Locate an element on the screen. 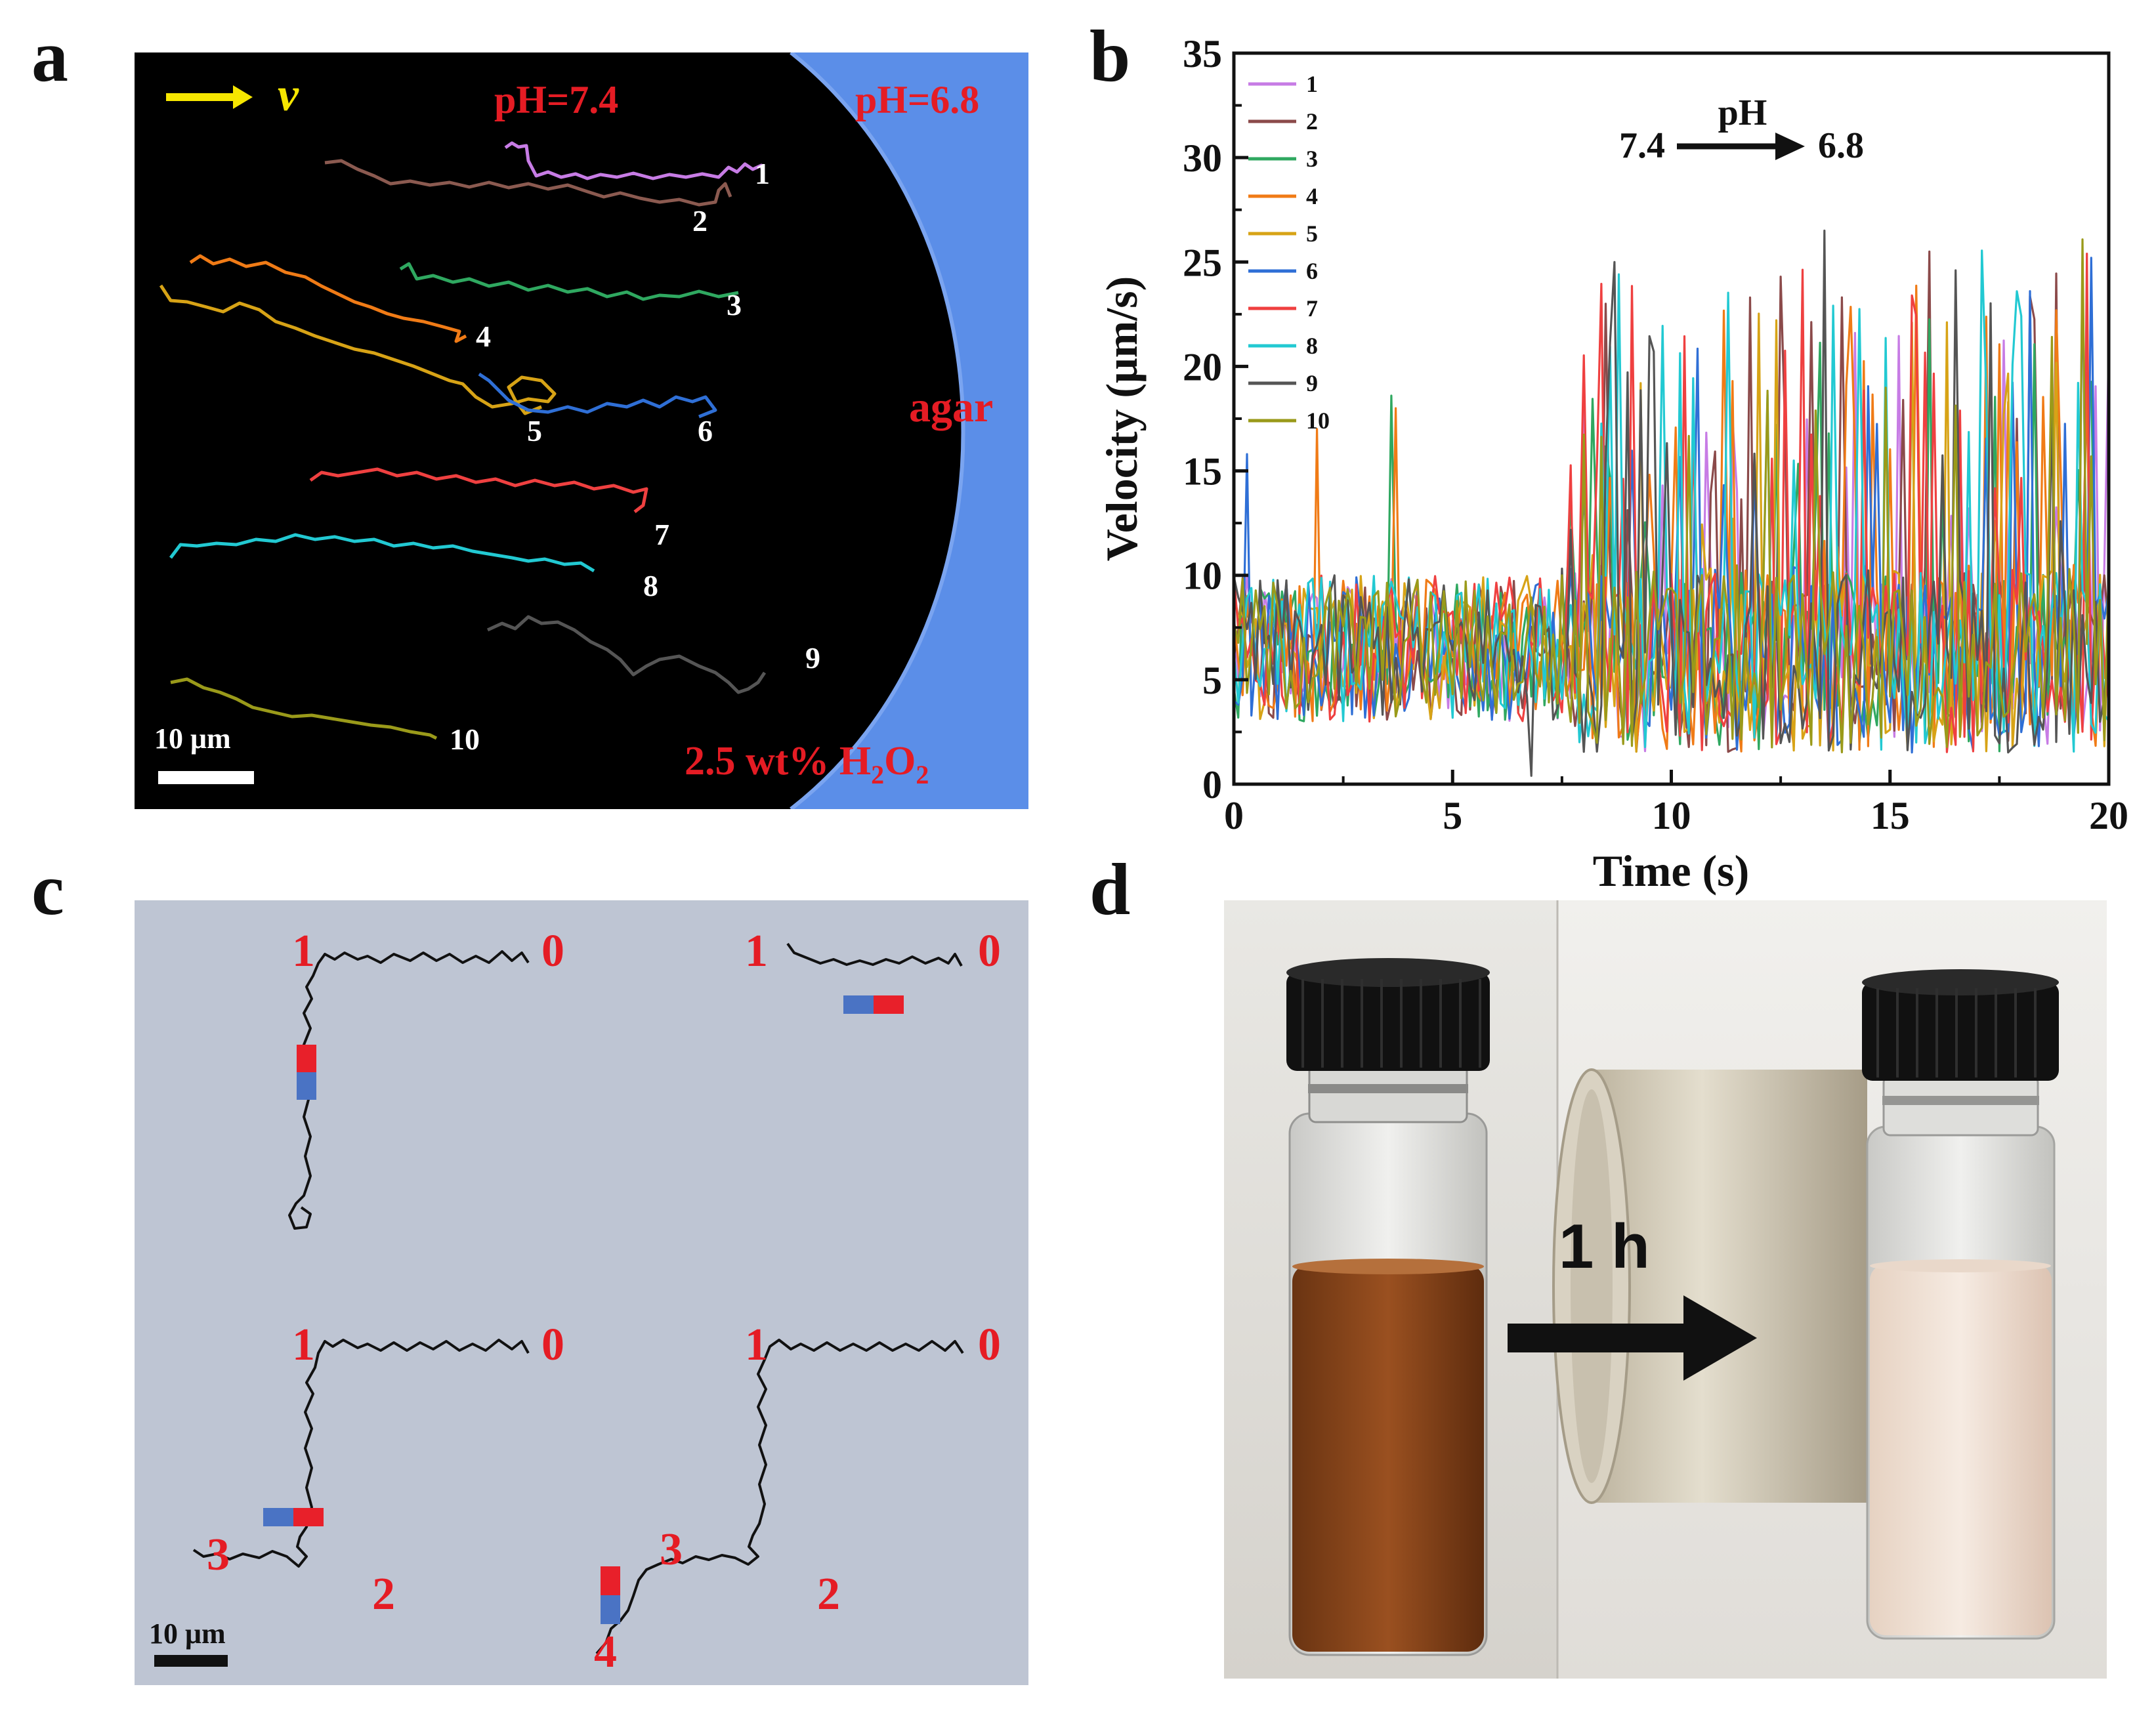 The width and height of the screenshot is (2156, 1714). panel-label-c: c is located at coordinates (48, 890).